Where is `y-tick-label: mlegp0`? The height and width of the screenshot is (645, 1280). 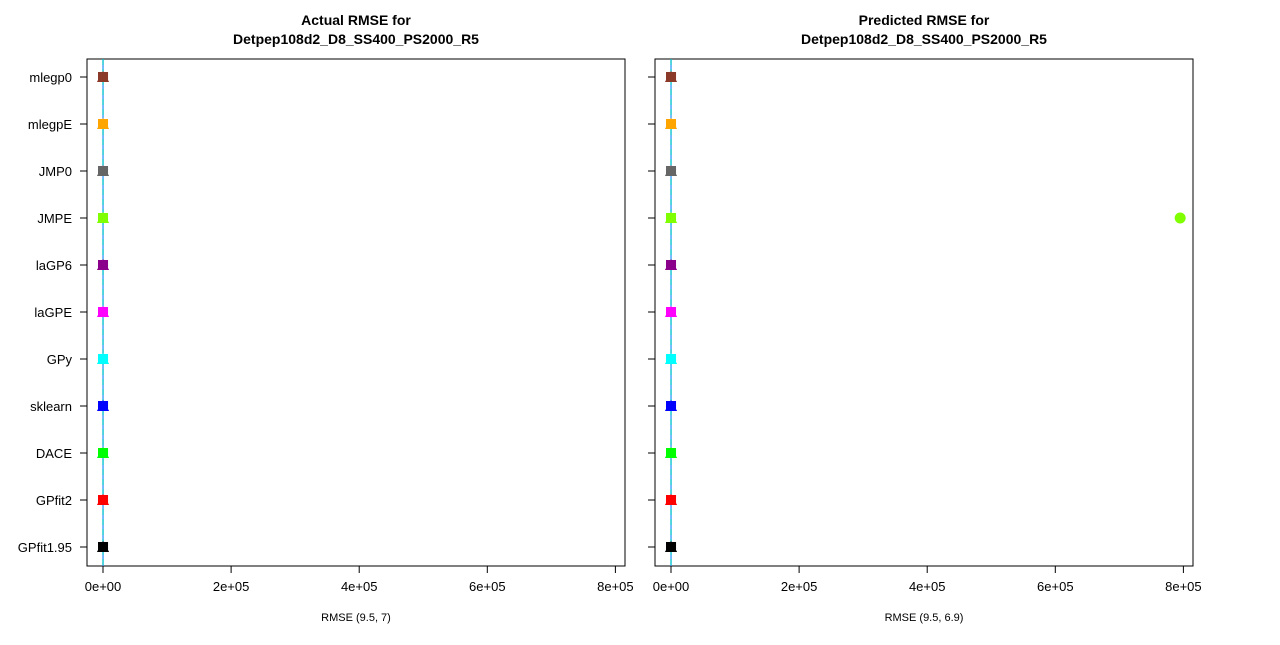 y-tick-label: mlegp0 is located at coordinates (50, 77).